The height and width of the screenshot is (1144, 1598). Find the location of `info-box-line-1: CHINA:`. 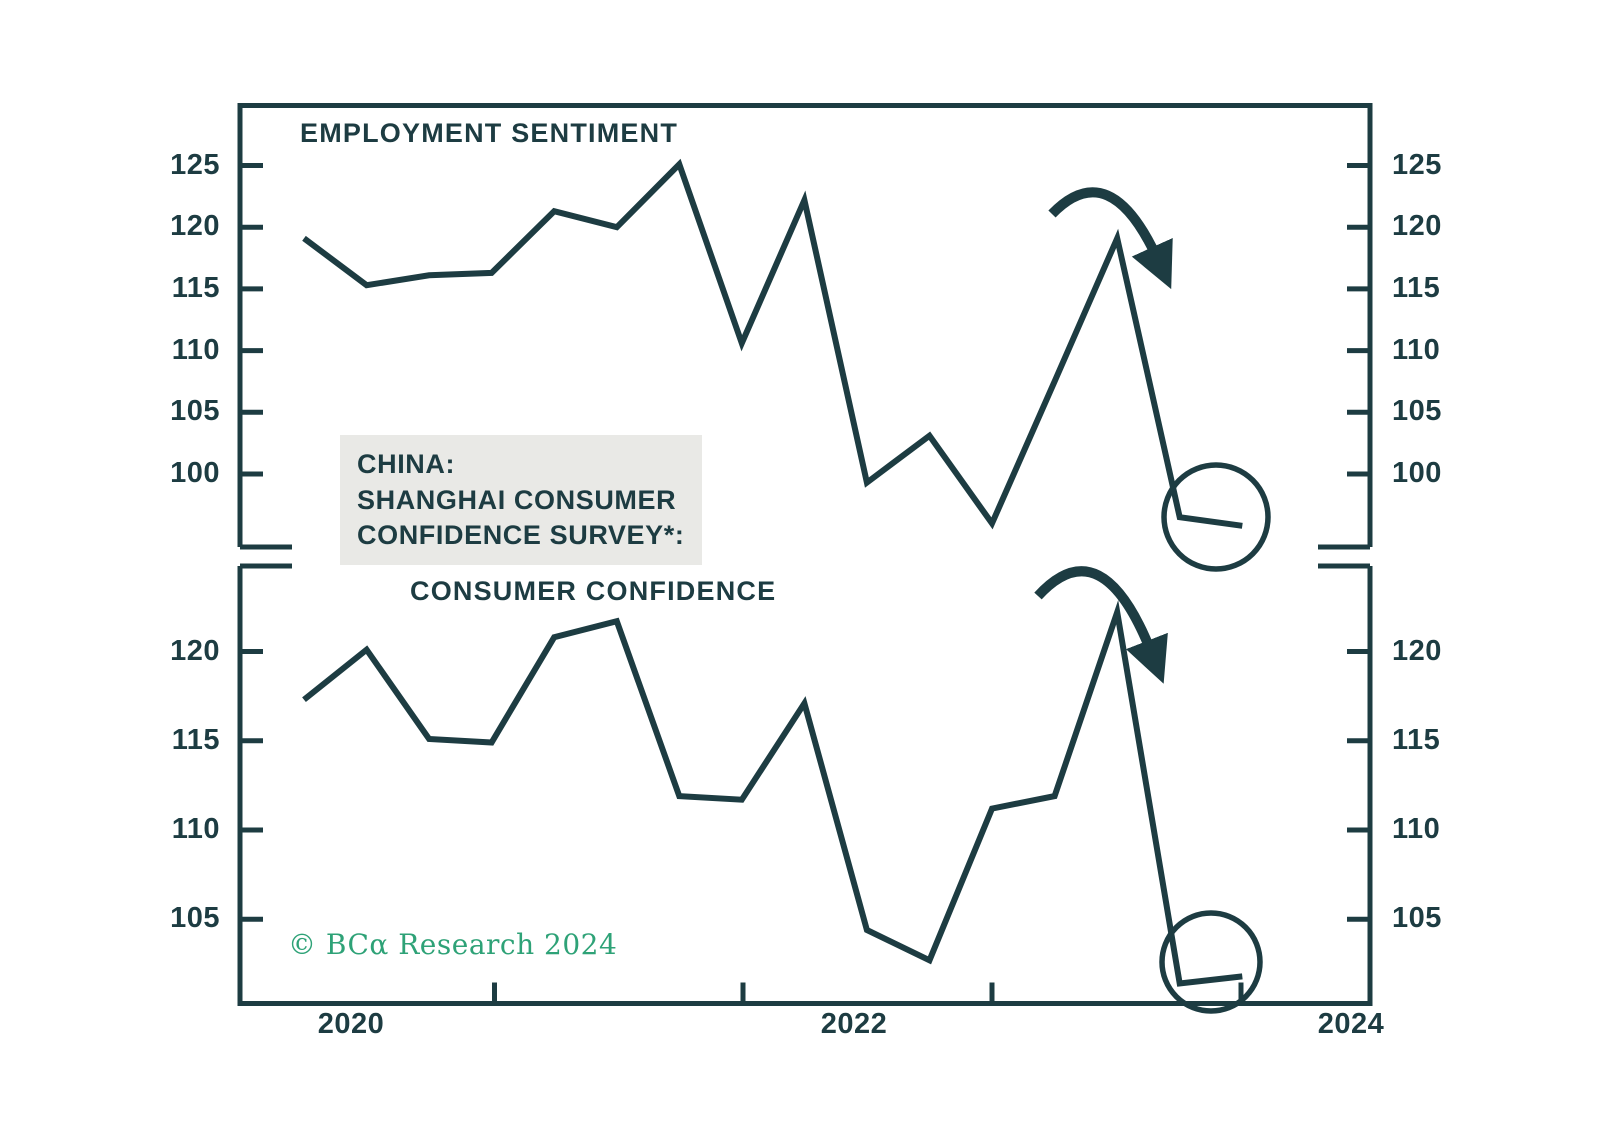

info-box-line-1: CHINA: is located at coordinates (406, 464).